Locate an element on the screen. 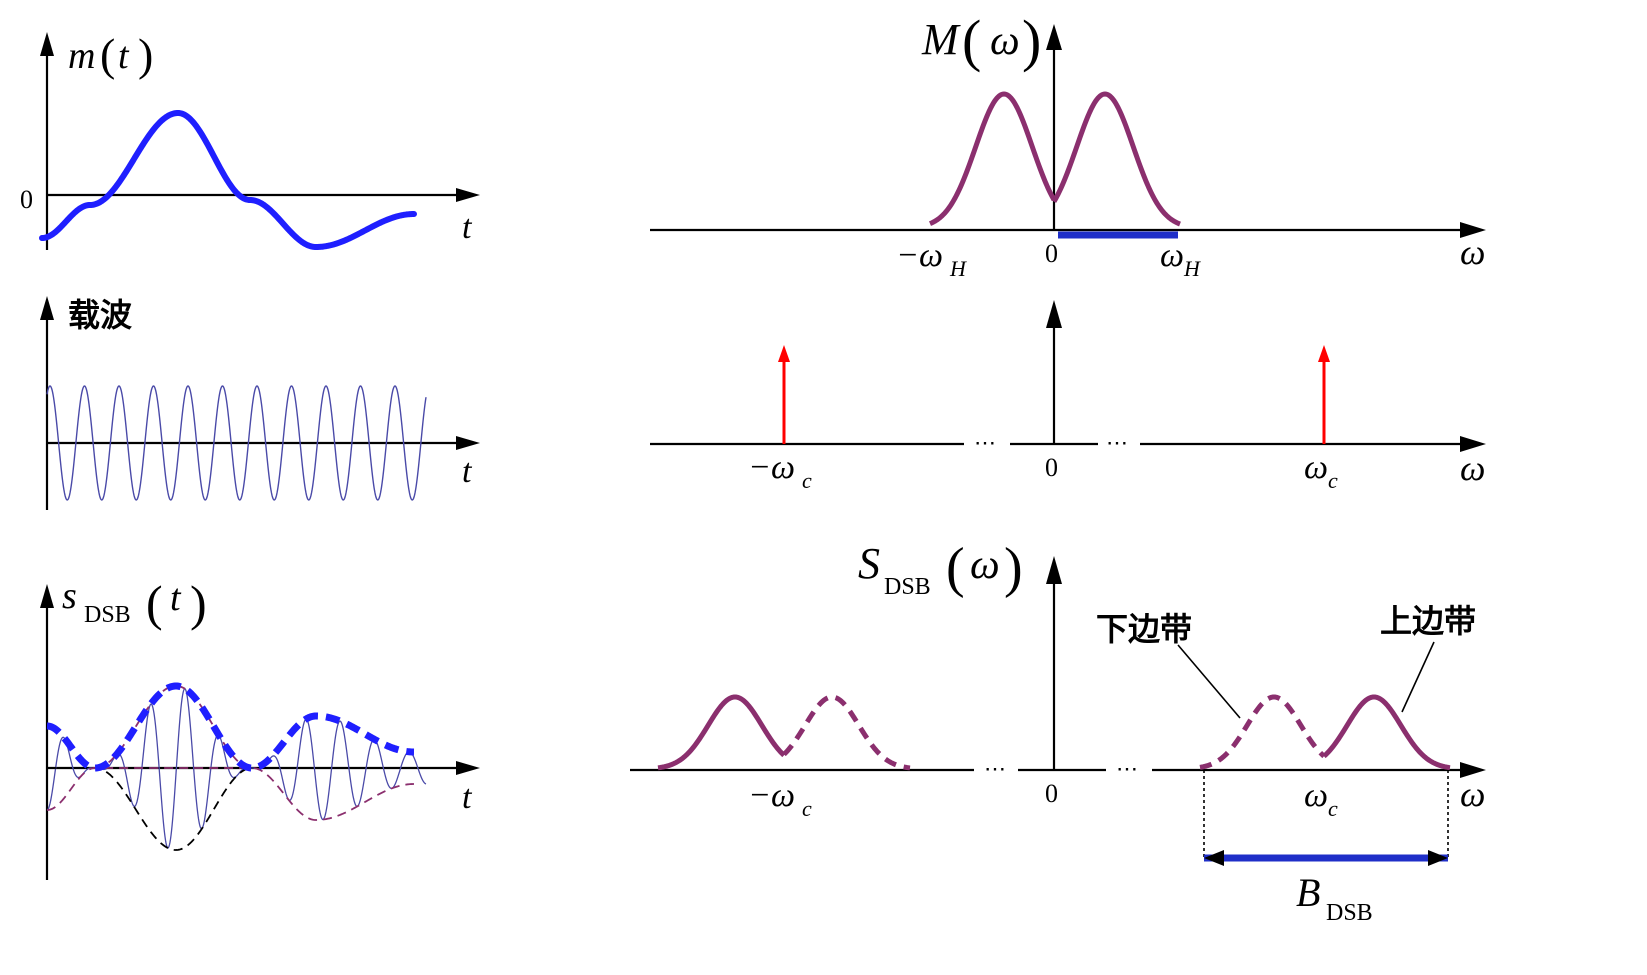 The image size is (1647, 975). lower-spectrum-upper-sideband-neg is located at coordinates (721, 732).